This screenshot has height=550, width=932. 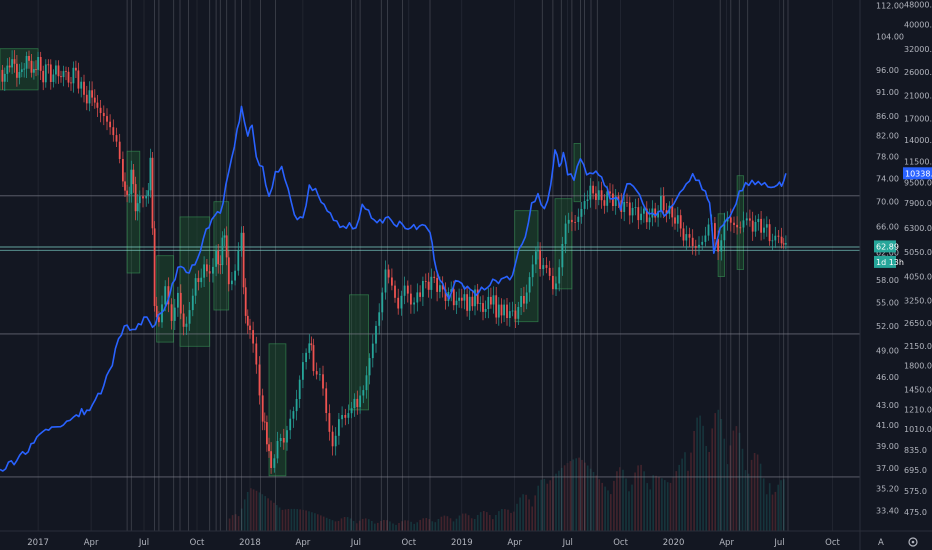 I want to click on right-scale-tick-label: 3250.0, so click(x=918, y=301).